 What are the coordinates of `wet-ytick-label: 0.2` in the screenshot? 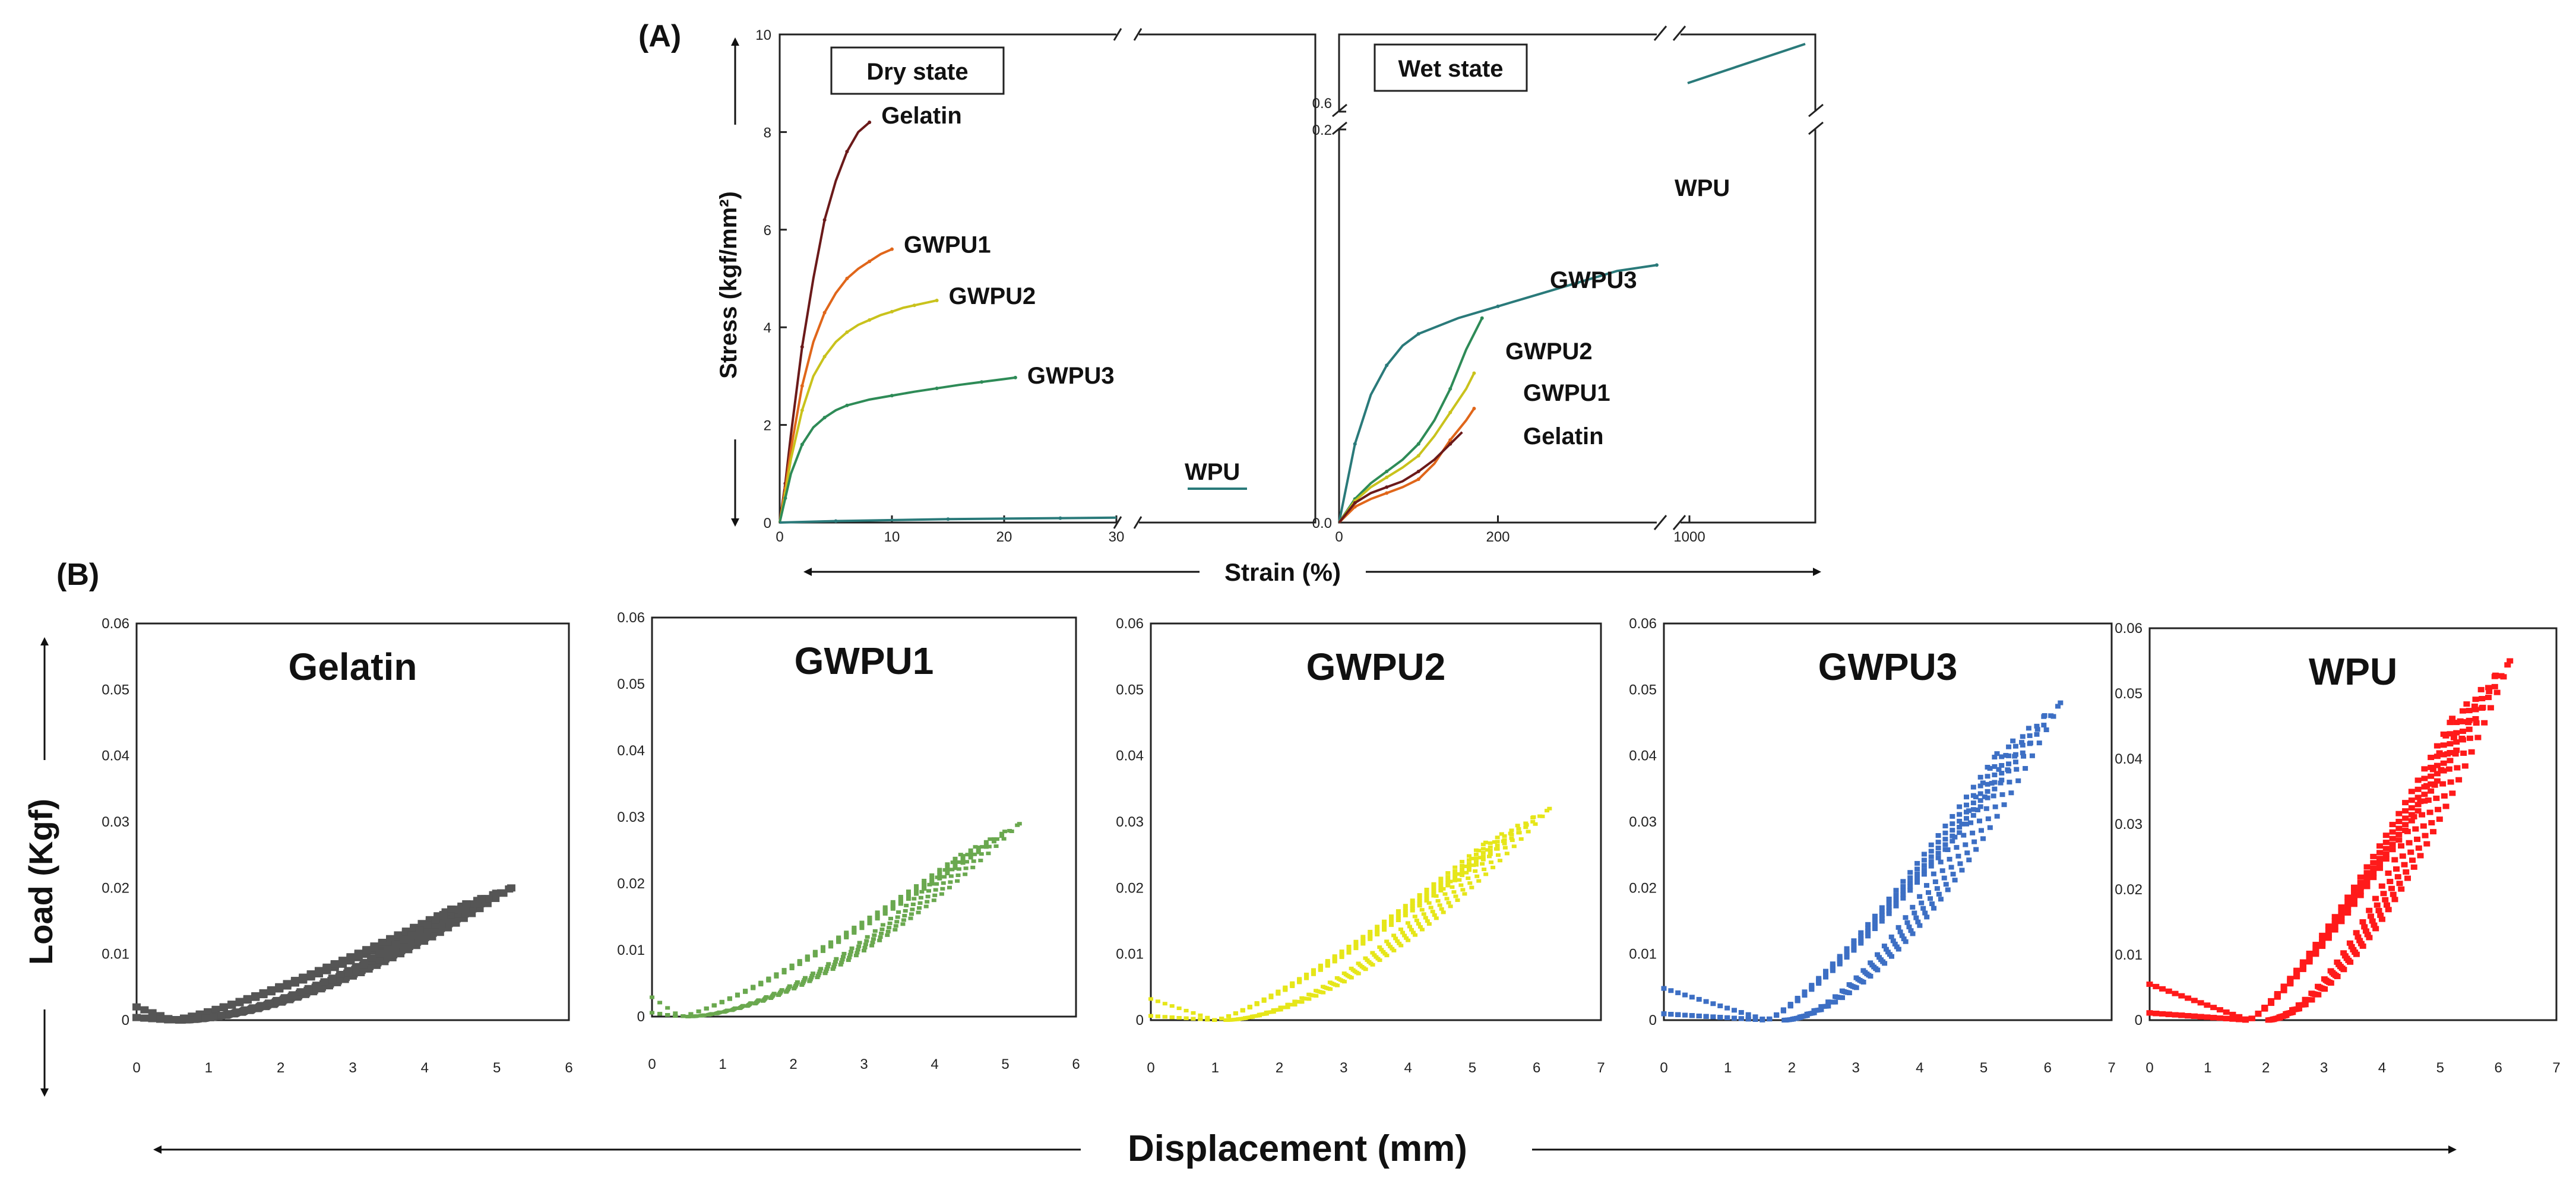 It's located at (1322, 130).